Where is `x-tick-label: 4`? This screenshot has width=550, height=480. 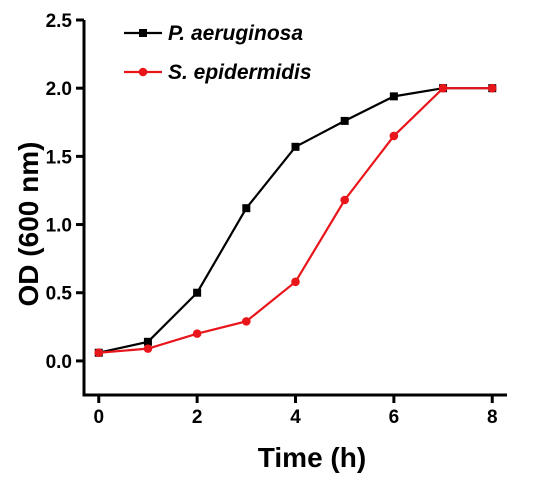 x-tick-label: 4 is located at coordinates (295, 417).